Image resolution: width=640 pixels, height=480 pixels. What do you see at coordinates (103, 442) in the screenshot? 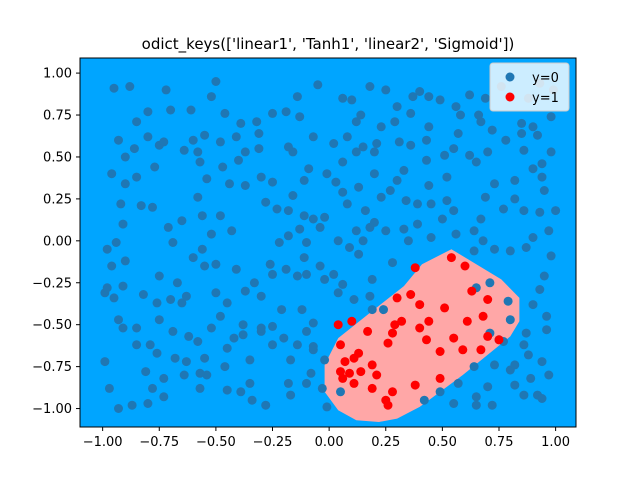
I see `x-tick-label: −1.00` at bounding box center [103, 442].